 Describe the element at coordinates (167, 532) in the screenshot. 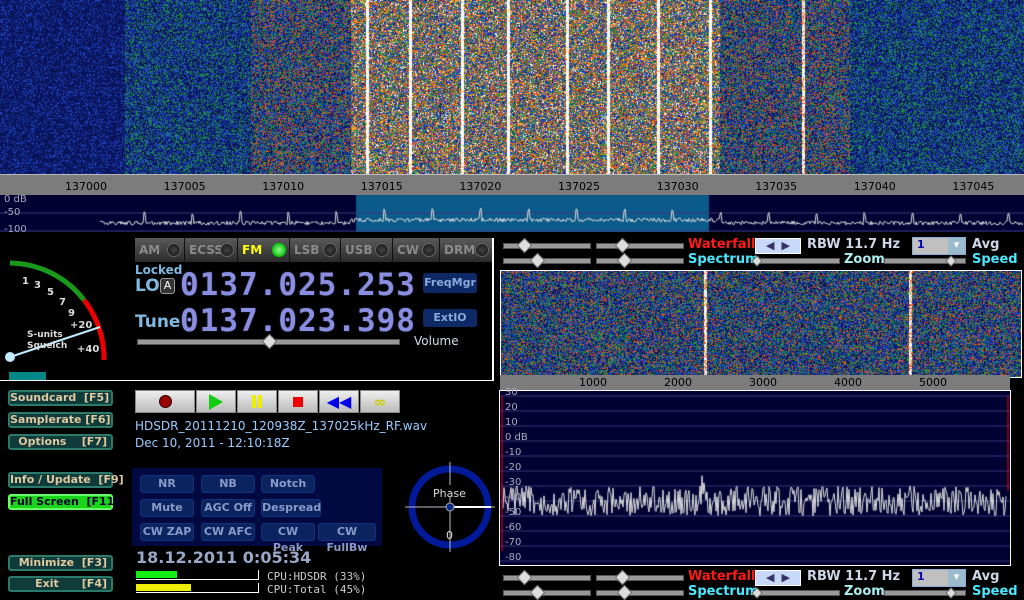

I see `dsp-cw-zap-button: CW ZAP` at that location.